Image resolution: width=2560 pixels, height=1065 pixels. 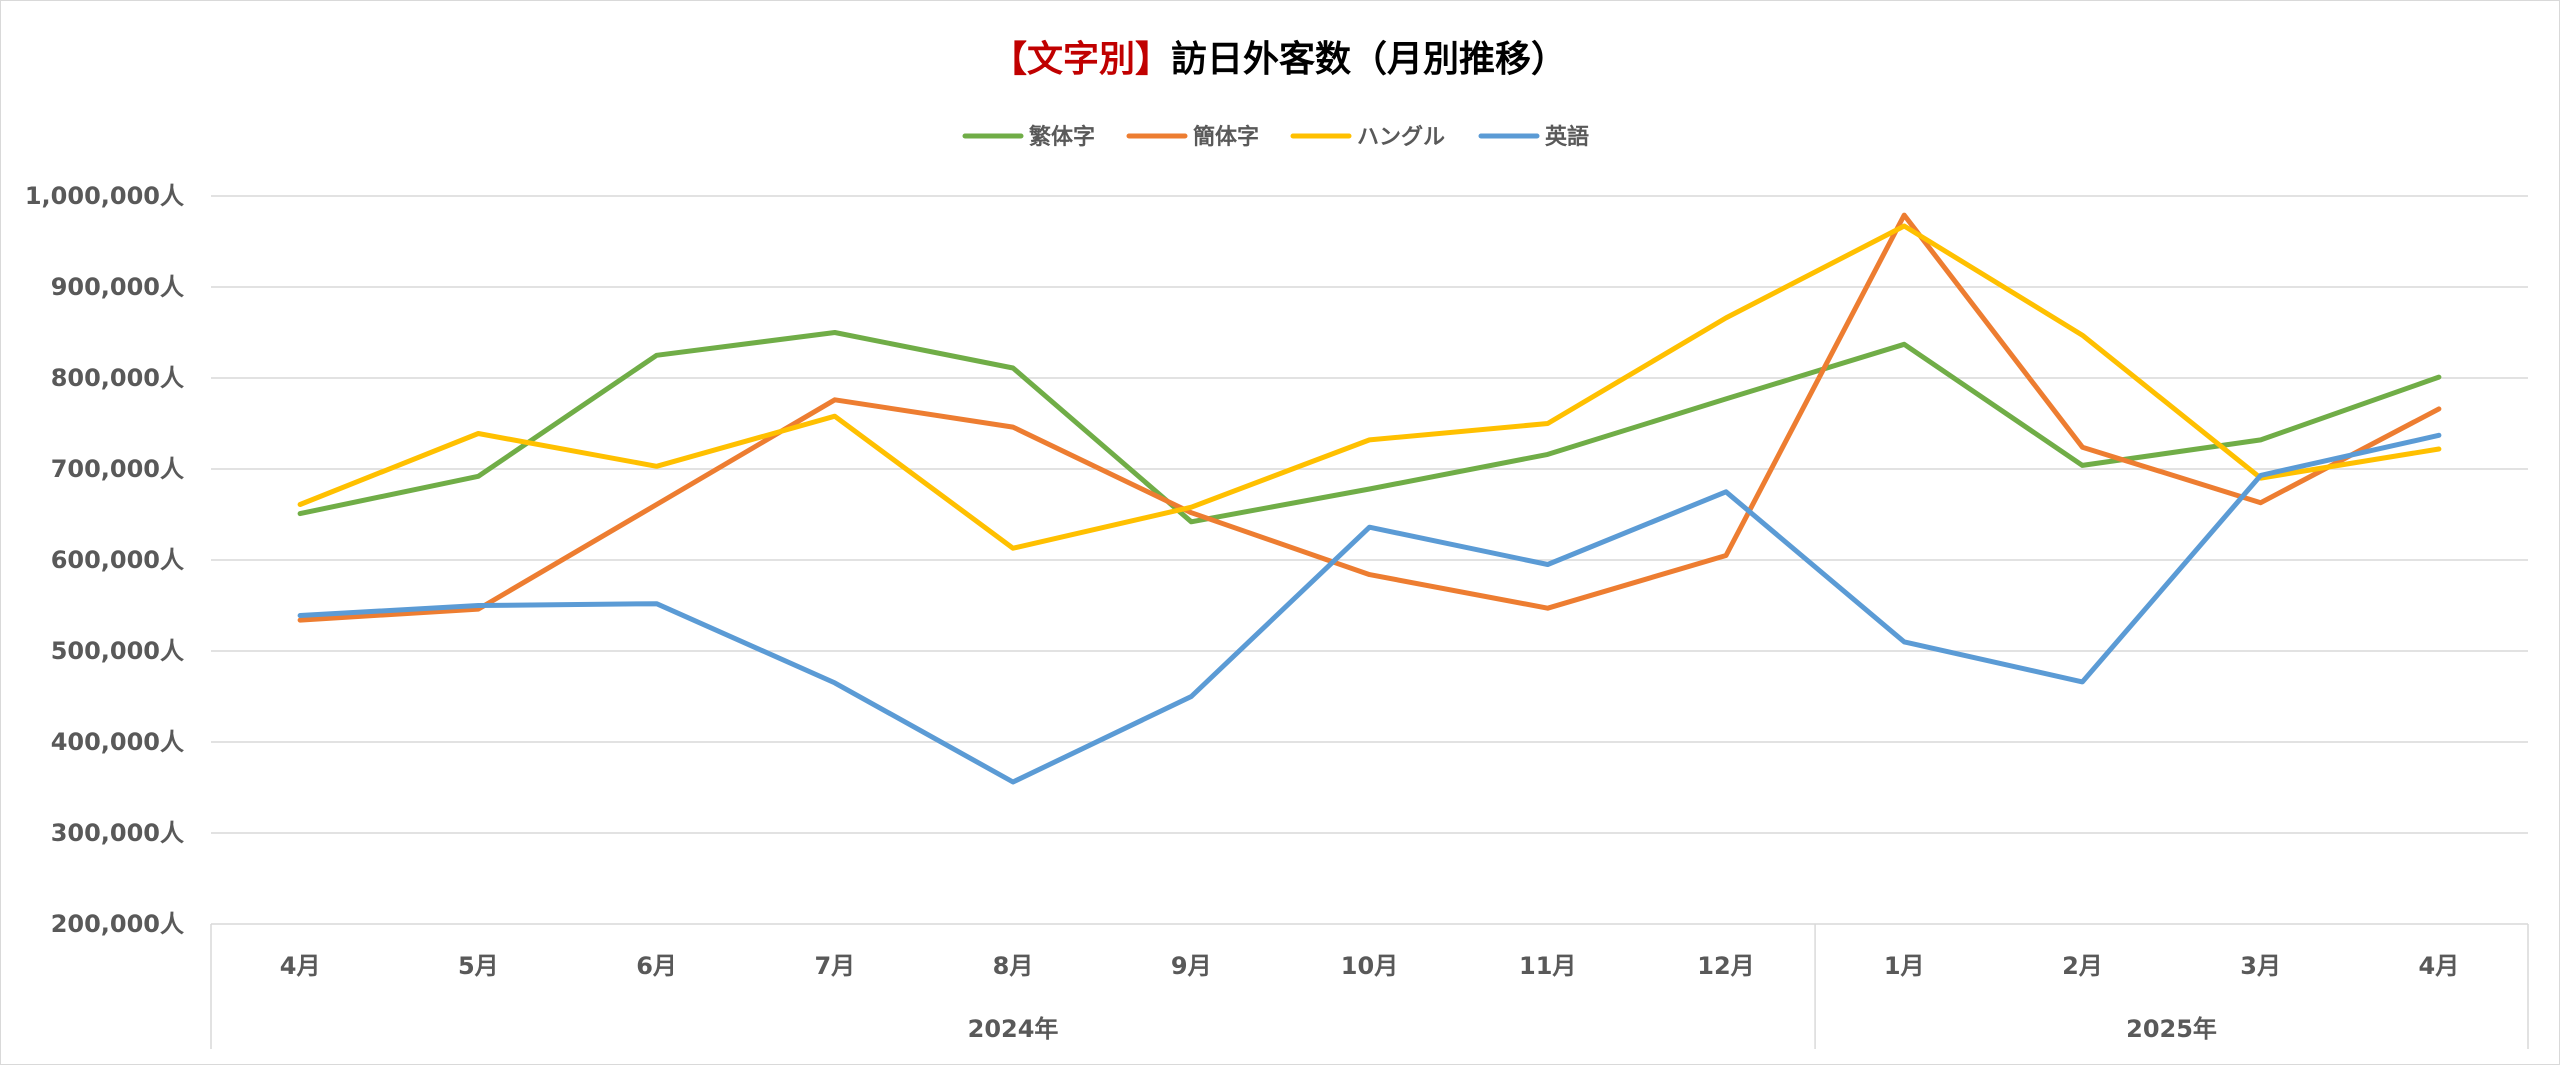 What do you see at coordinates (656, 966) in the screenshot?
I see `x-tick-label: 6月` at bounding box center [656, 966].